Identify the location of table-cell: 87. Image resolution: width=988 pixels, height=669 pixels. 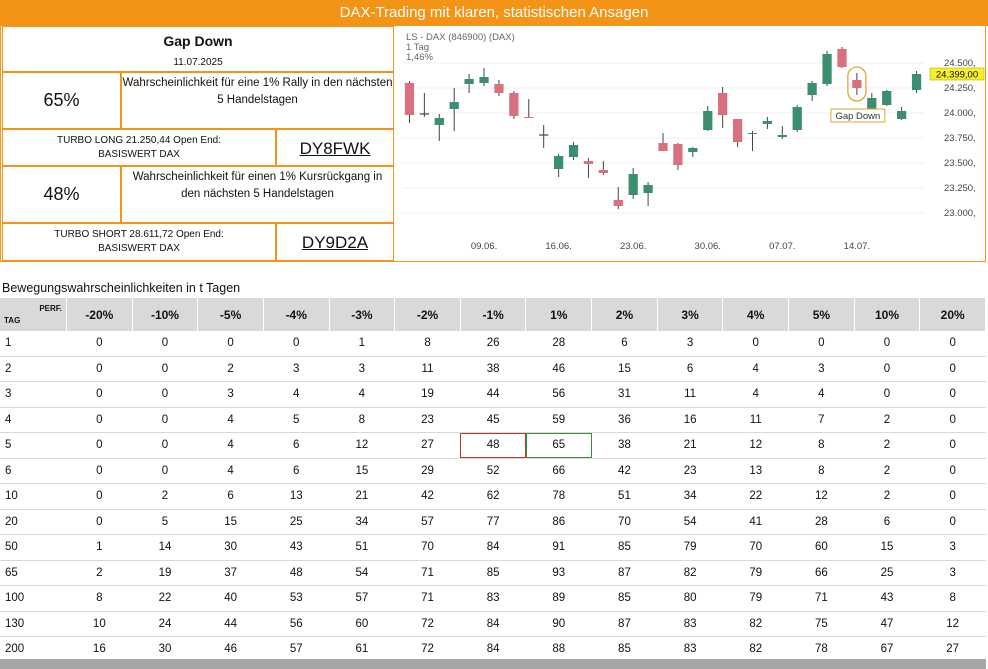
(624, 573).